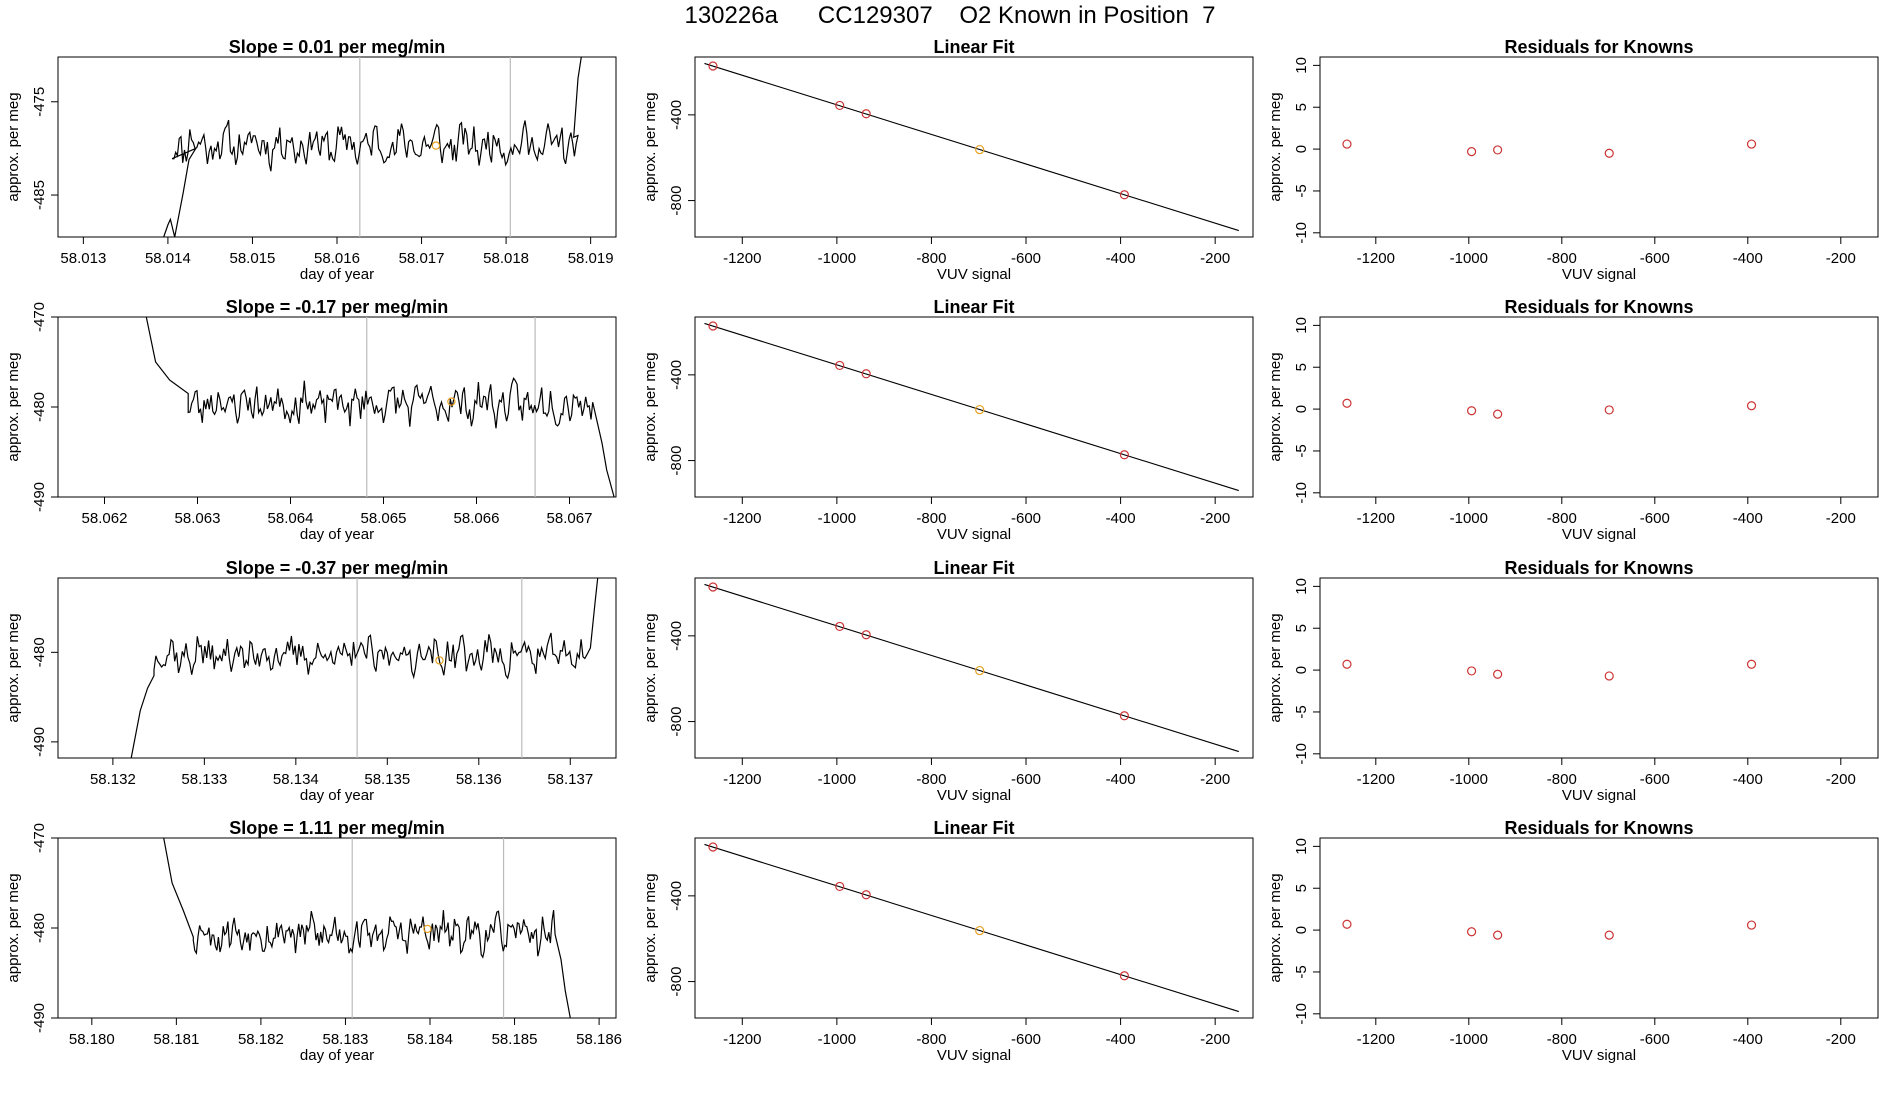  I want to click on x-tick-label: 58.063, so click(198, 518).